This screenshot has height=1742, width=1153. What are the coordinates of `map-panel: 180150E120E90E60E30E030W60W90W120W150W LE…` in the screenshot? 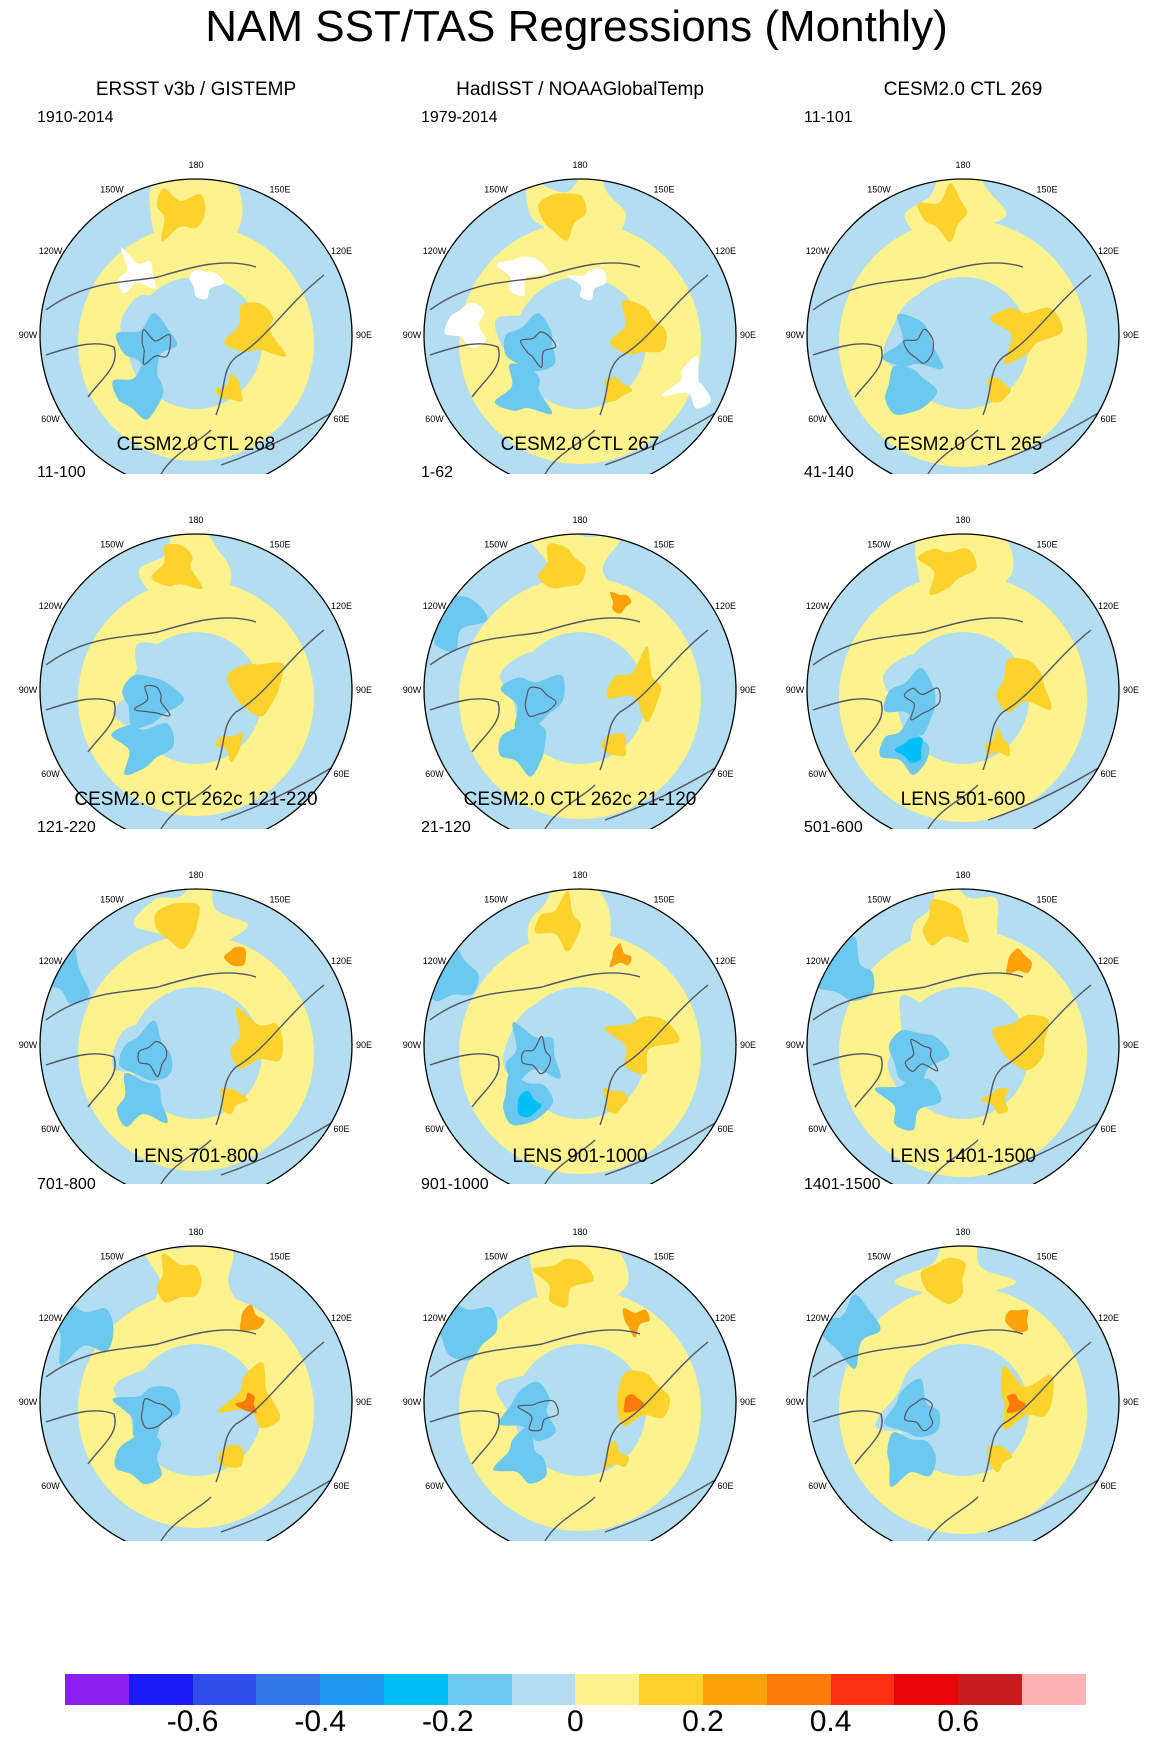 It's located at (196, 1343).